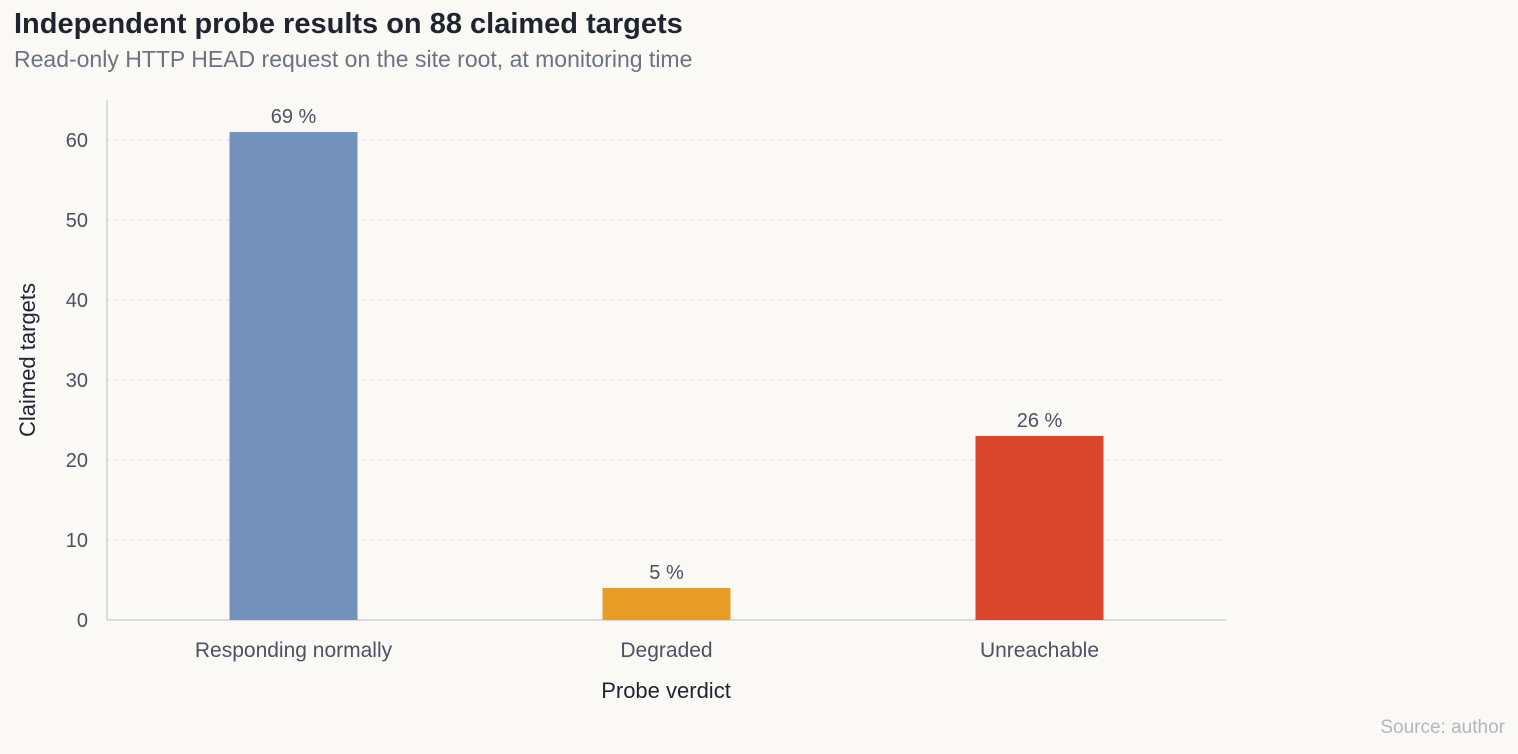 The height and width of the screenshot is (754, 1518). What do you see at coordinates (77, 301) in the screenshot?
I see `y-tick-label: 40` at bounding box center [77, 301].